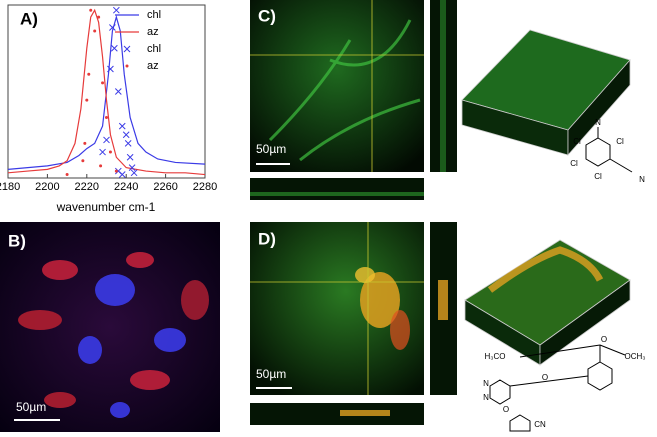  I want to click on x-tick-label: 2180, so click(10, 187).